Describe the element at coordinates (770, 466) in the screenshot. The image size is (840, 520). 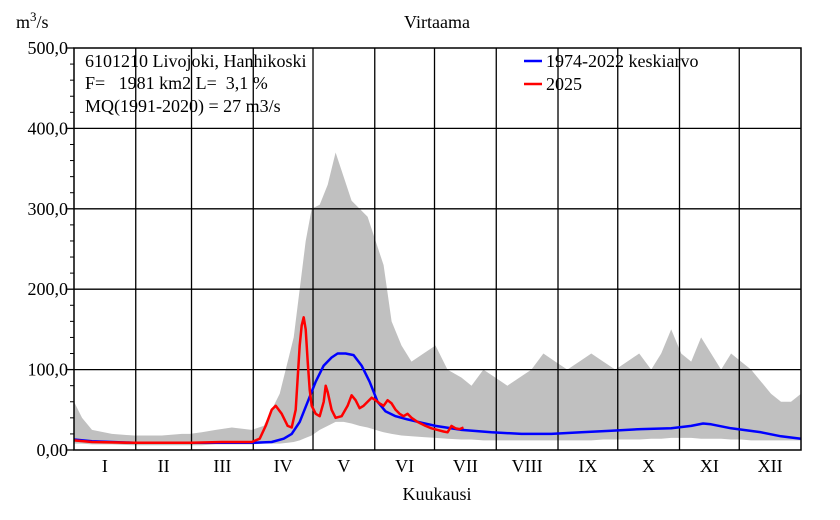
I see `month-label-XII: XII` at that location.